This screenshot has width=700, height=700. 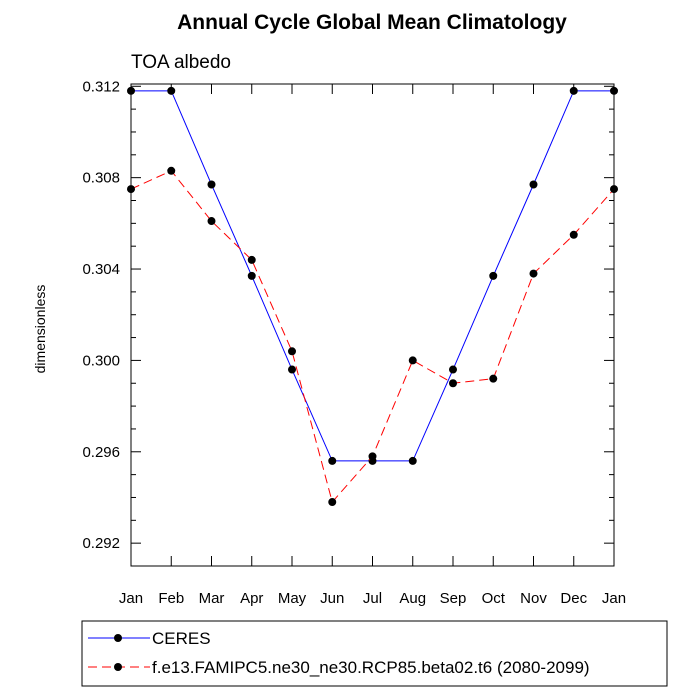 I want to click on x-tick-label: Jul, so click(x=372, y=598).